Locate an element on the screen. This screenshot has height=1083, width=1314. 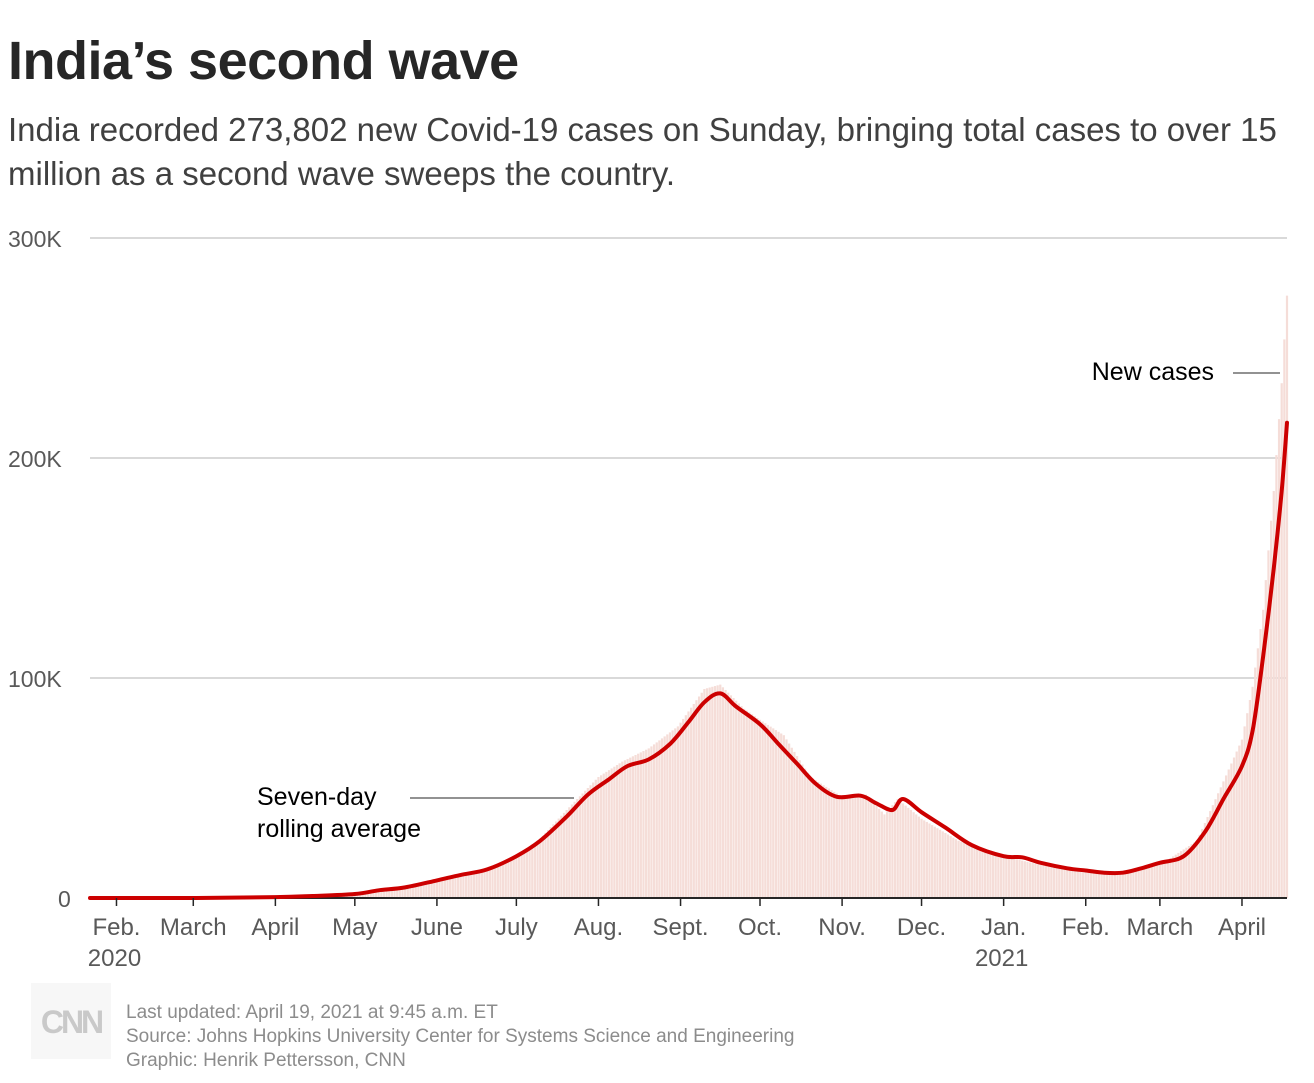
x-tick-year-label: 2020 is located at coordinates (114, 958).